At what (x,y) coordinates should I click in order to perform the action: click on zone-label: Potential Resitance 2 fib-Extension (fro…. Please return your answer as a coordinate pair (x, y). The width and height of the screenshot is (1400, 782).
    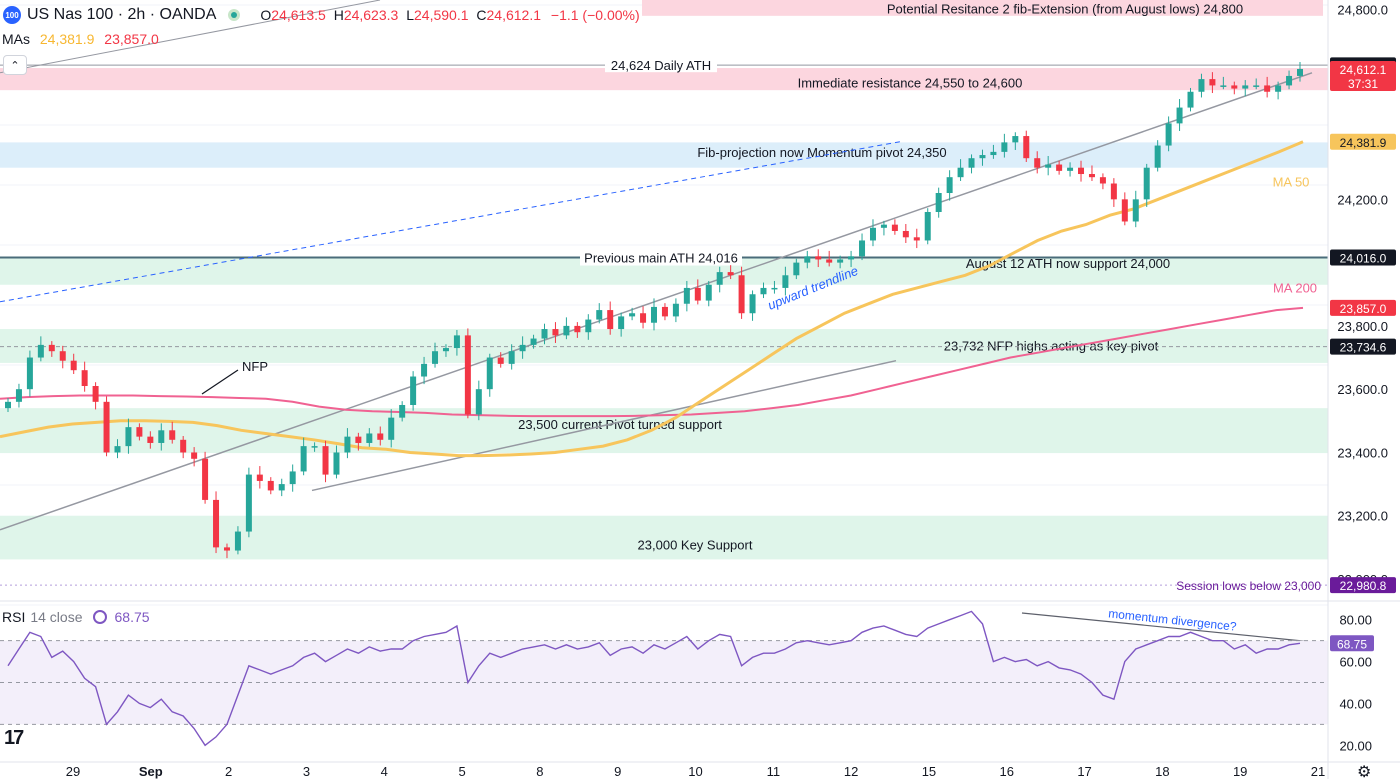
    Looking at the image, I should click on (1065, 8).